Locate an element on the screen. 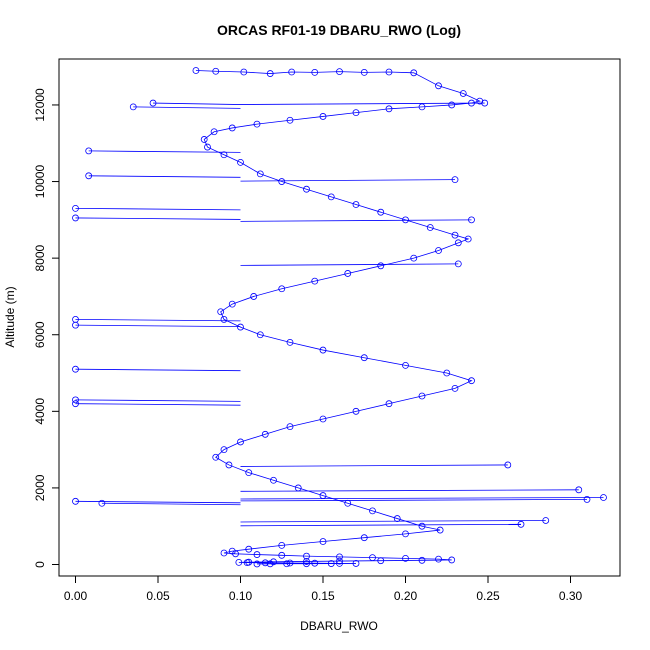 The height and width of the screenshot is (650, 650). x-tick-label: 0.05 is located at coordinates (158, 596).